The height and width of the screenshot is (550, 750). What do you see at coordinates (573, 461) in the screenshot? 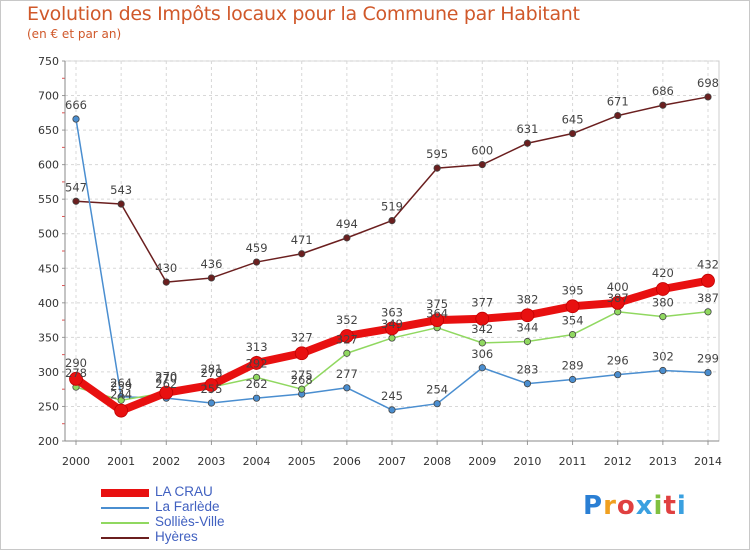
I see `x-tick-label: 2011` at bounding box center [573, 461].